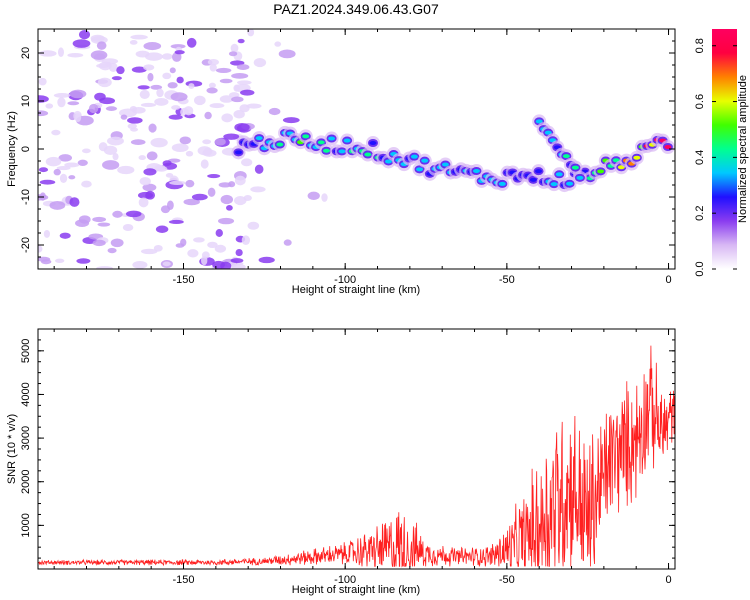  What do you see at coordinates (26, 438) in the screenshot?
I see `snr-ytick-label: 3000` at bounding box center [26, 438].